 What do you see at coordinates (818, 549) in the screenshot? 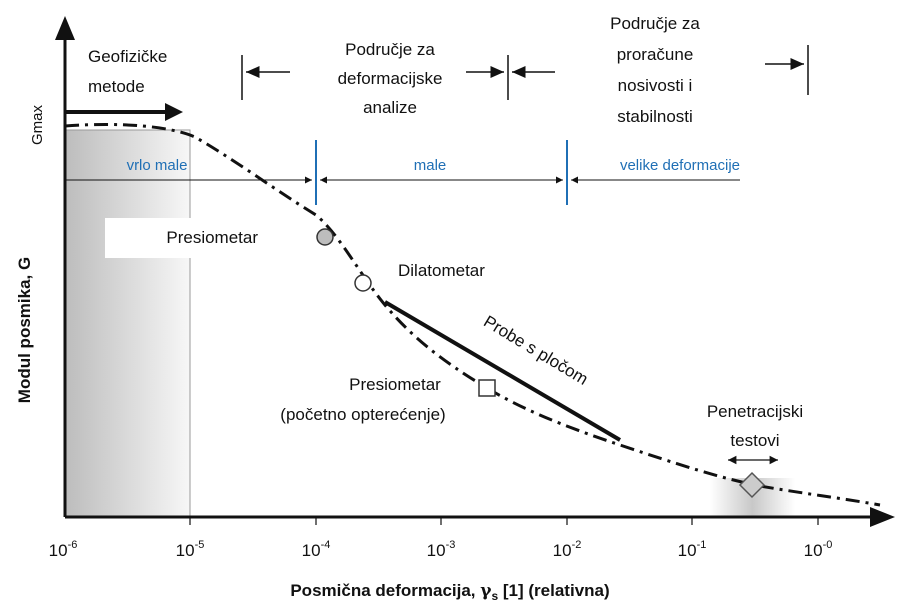
I see `tick-label: 10⁻⁰` at bounding box center [818, 549].